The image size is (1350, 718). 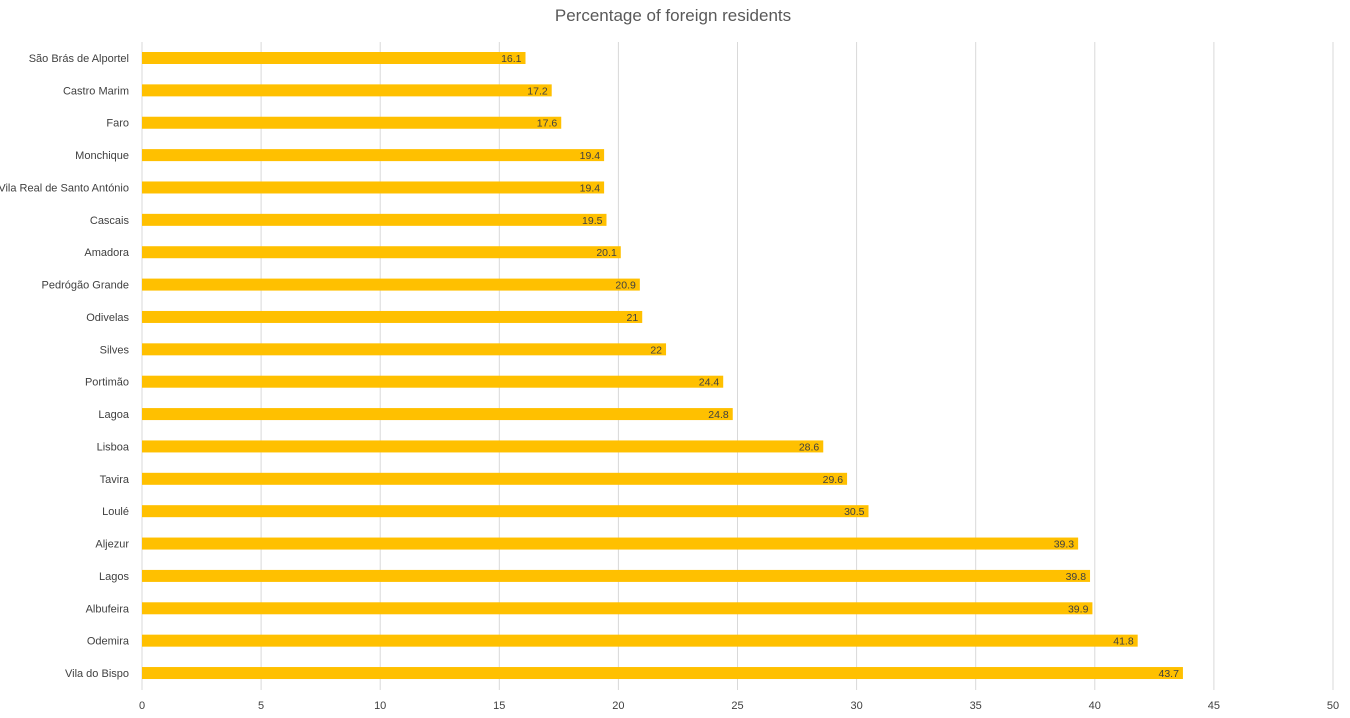 I want to click on data-label: 22, so click(x=656, y=350).